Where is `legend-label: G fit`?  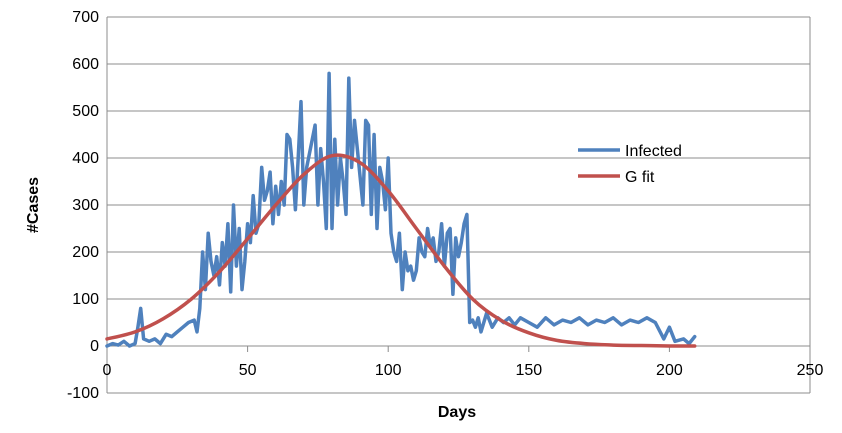 legend-label: G fit is located at coordinates (640, 177).